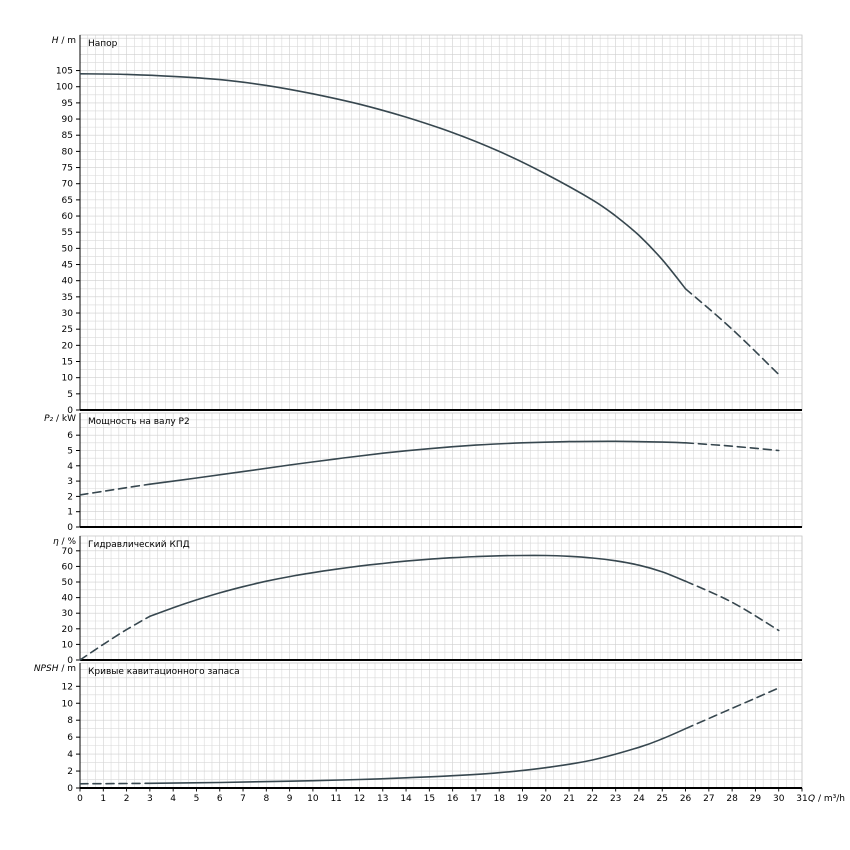  Describe the element at coordinates (68, 152) in the screenshot. I see `y-tick-label: 80` at that location.